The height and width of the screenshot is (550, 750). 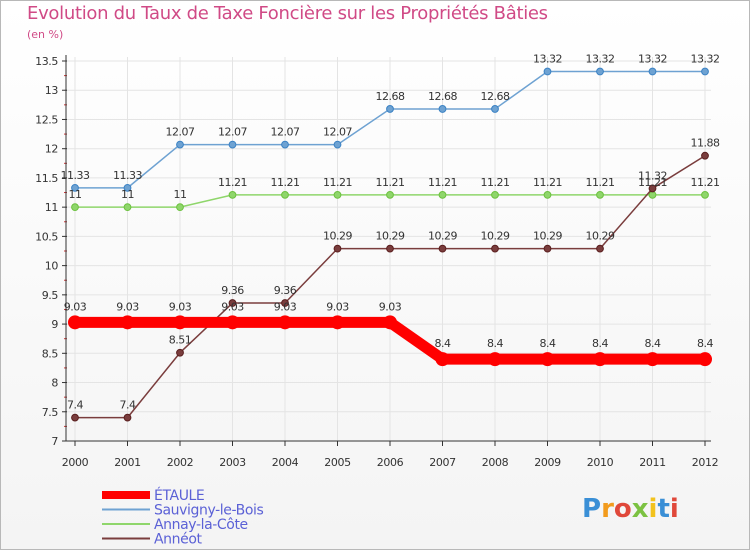 What do you see at coordinates (607, 509) in the screenshot?
I see `logo-letter: r` at bounding box center [607, 509].